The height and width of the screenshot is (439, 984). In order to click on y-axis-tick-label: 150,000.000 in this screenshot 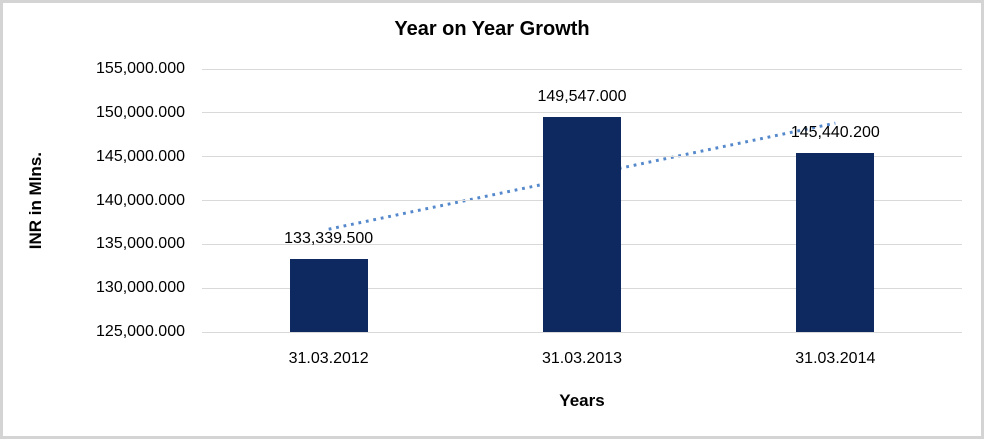, I will do `click(140, 112)`.